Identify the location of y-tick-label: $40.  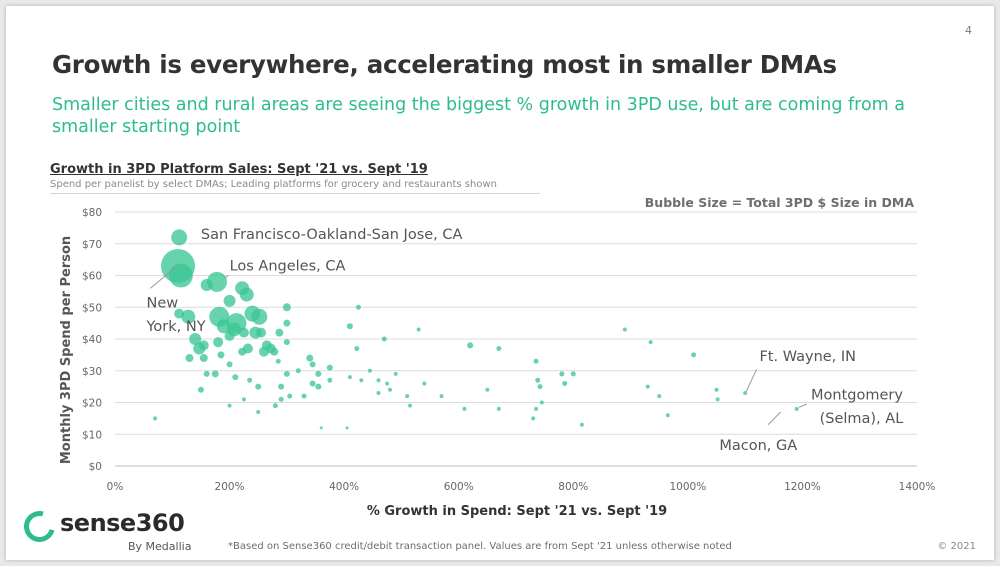
(92, 340).